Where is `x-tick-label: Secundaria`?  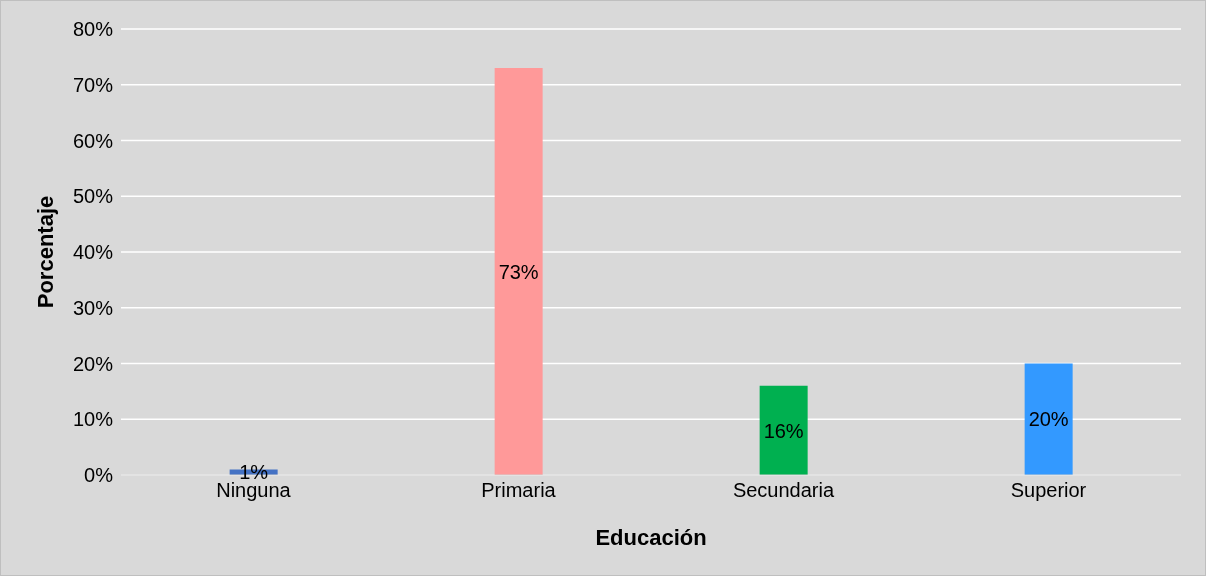 x-tick-label: Secundaria is located at coordinates (783, 490).